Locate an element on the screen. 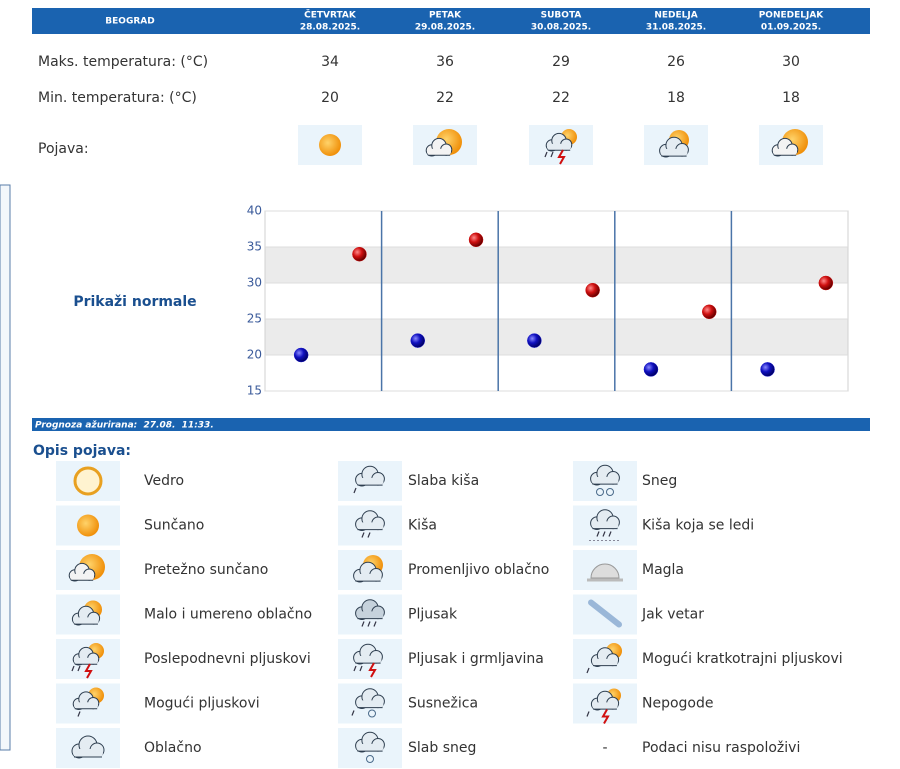  legend-label: Sunčano is located at coordinates (174, 526).